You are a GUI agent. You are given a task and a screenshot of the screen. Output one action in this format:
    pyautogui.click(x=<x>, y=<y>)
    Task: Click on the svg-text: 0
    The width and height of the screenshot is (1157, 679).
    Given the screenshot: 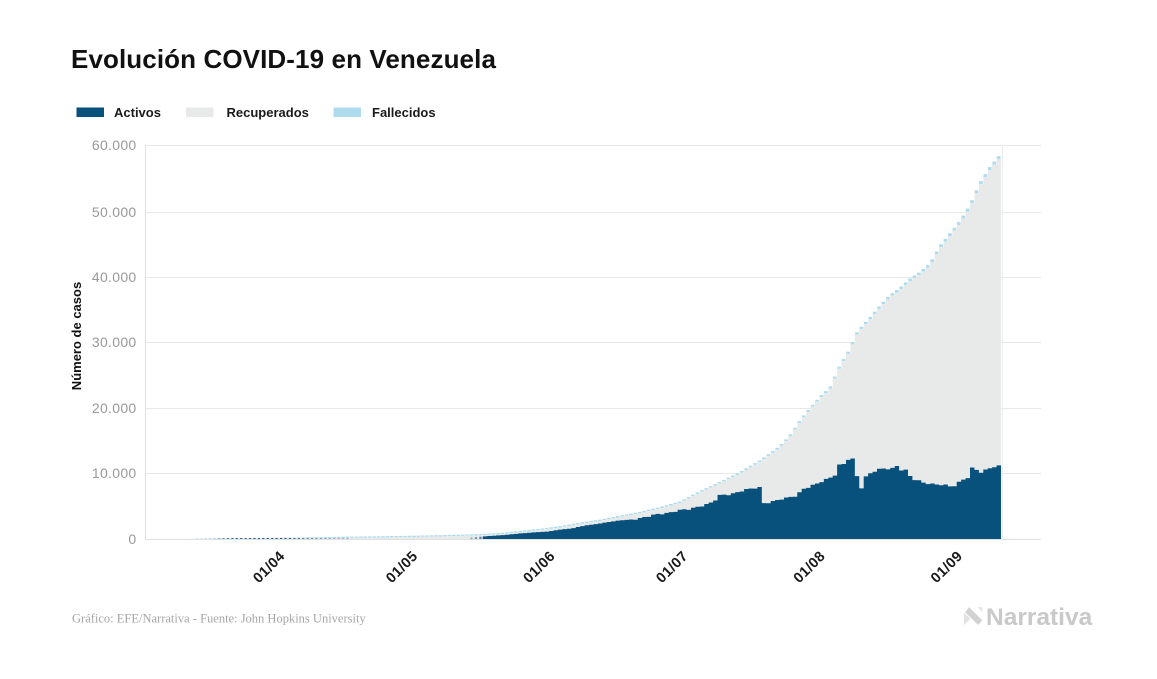 What is the action you would take?
    pyautogui.click(x=132, y=539)
    